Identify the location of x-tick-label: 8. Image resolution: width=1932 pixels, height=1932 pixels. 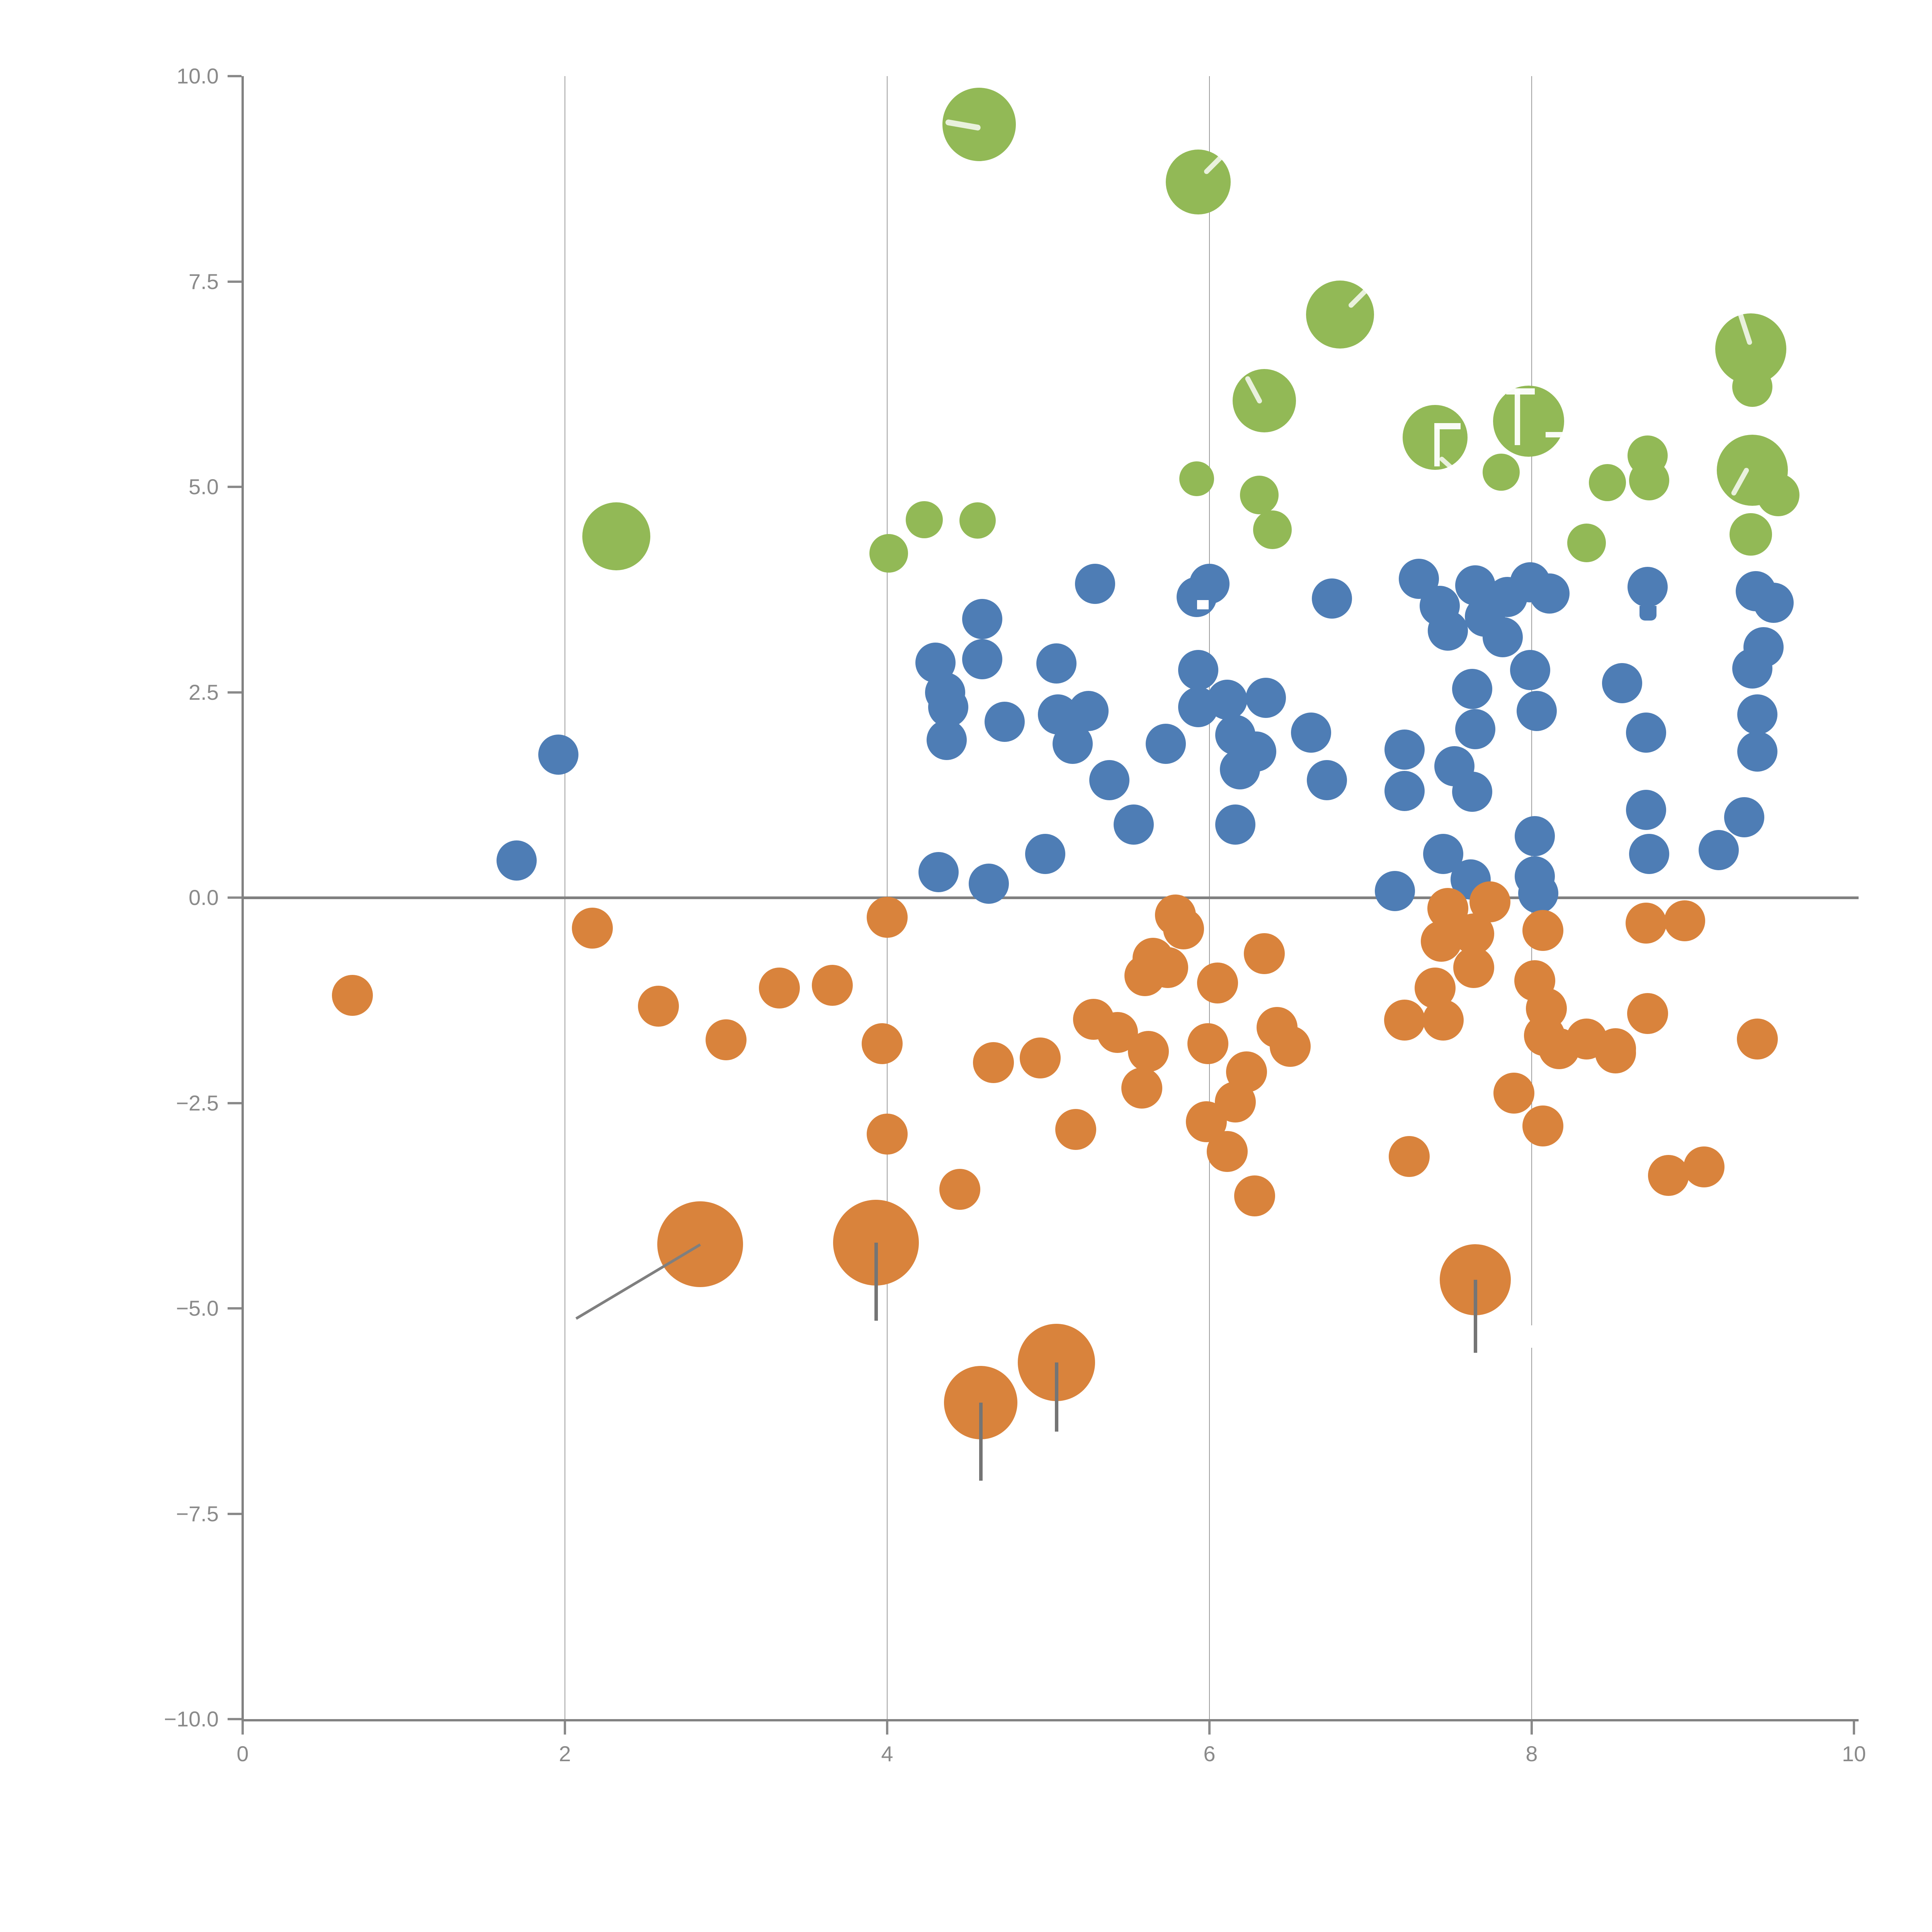
(1532, 1754).